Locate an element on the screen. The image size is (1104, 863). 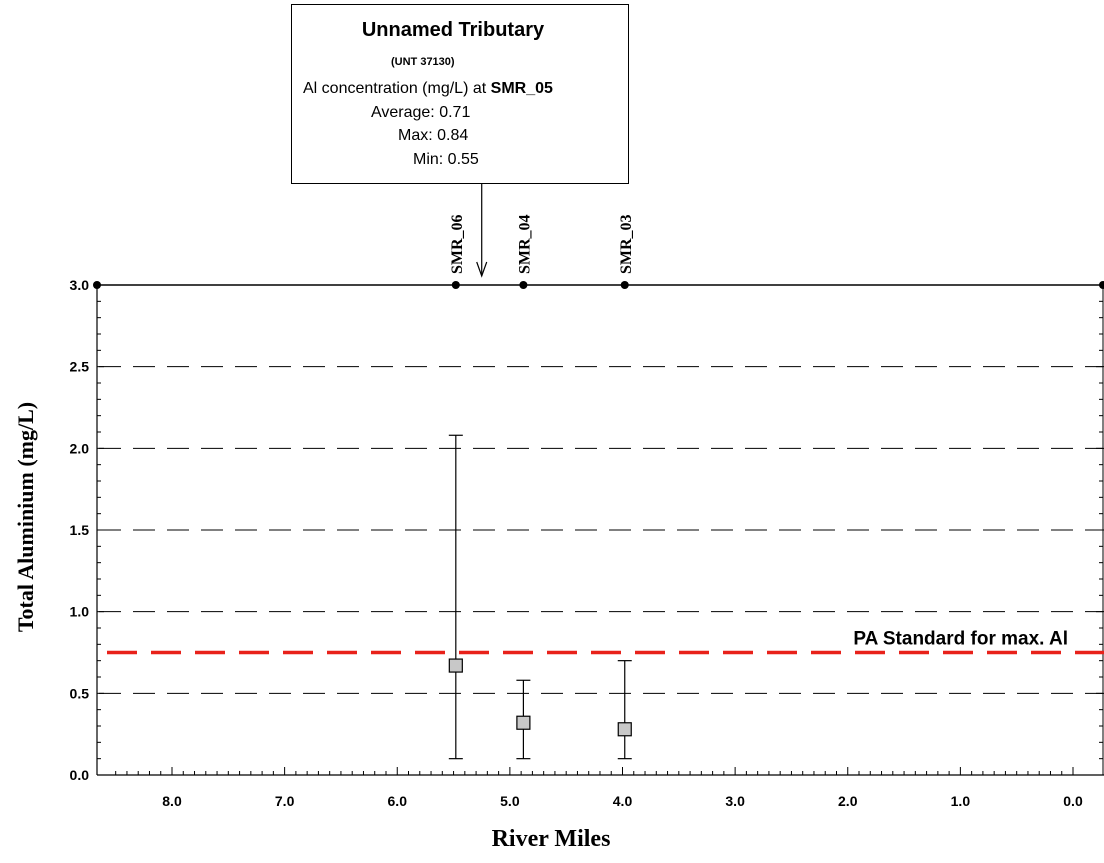
x-tick-label: 7.0 is located at coordinates (285, 801).